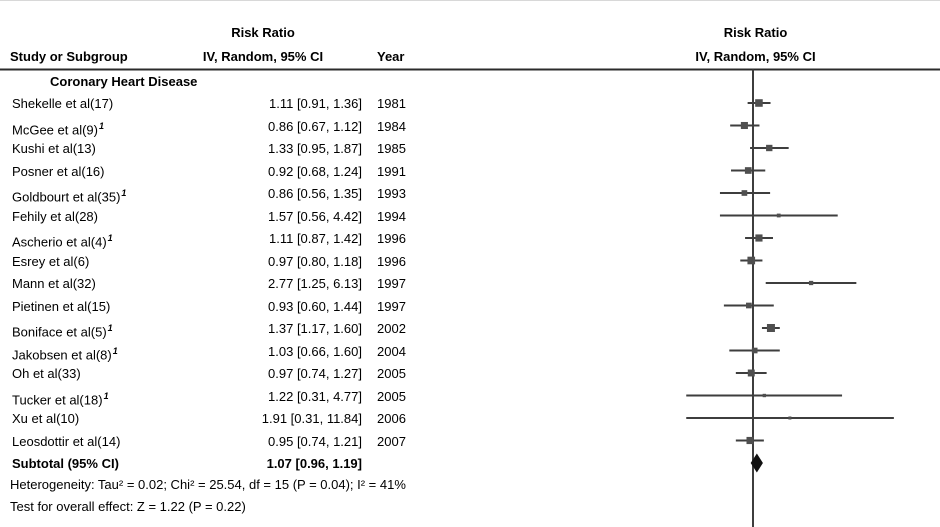 This screenshot has width=940, height=527. Describe the element at coordinates (315, 396) in the screenshot. I see `ci-value: 1.22 [0.31, 4.77]` at that location.